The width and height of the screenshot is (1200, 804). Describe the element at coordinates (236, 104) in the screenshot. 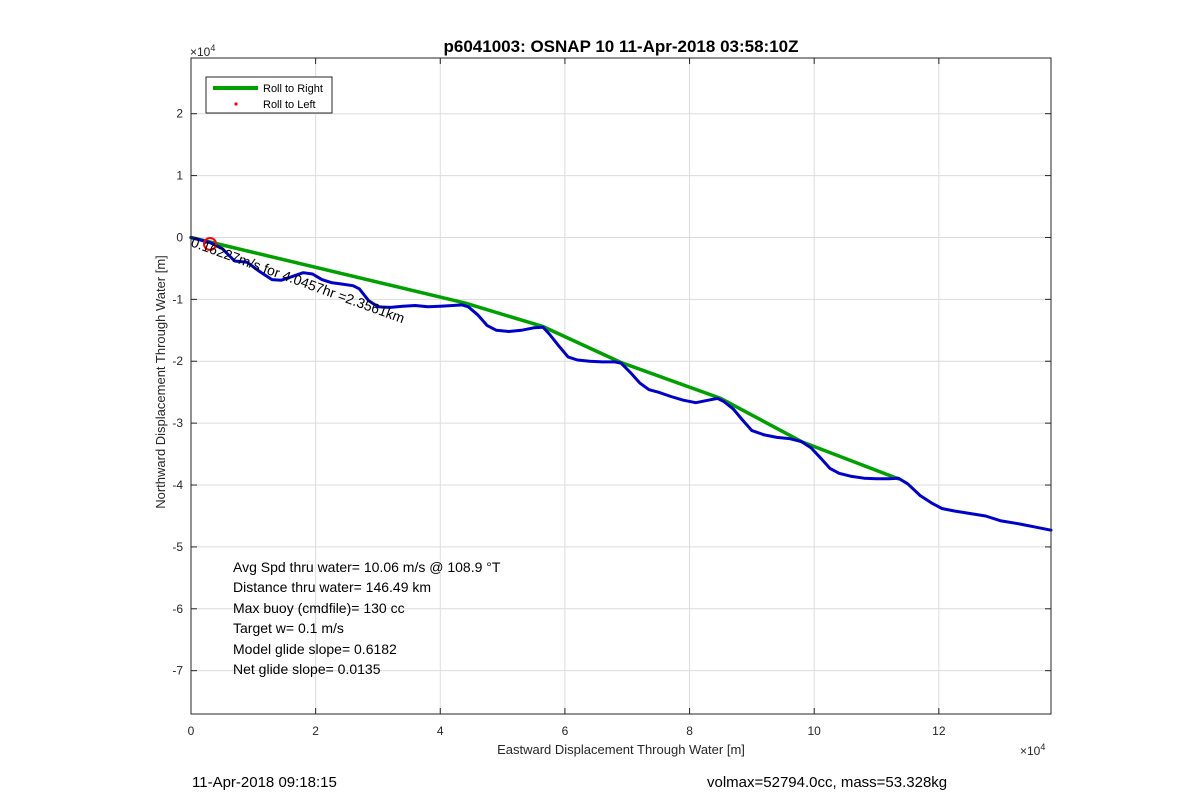

I see `legend-marker-roll-left` at that location.